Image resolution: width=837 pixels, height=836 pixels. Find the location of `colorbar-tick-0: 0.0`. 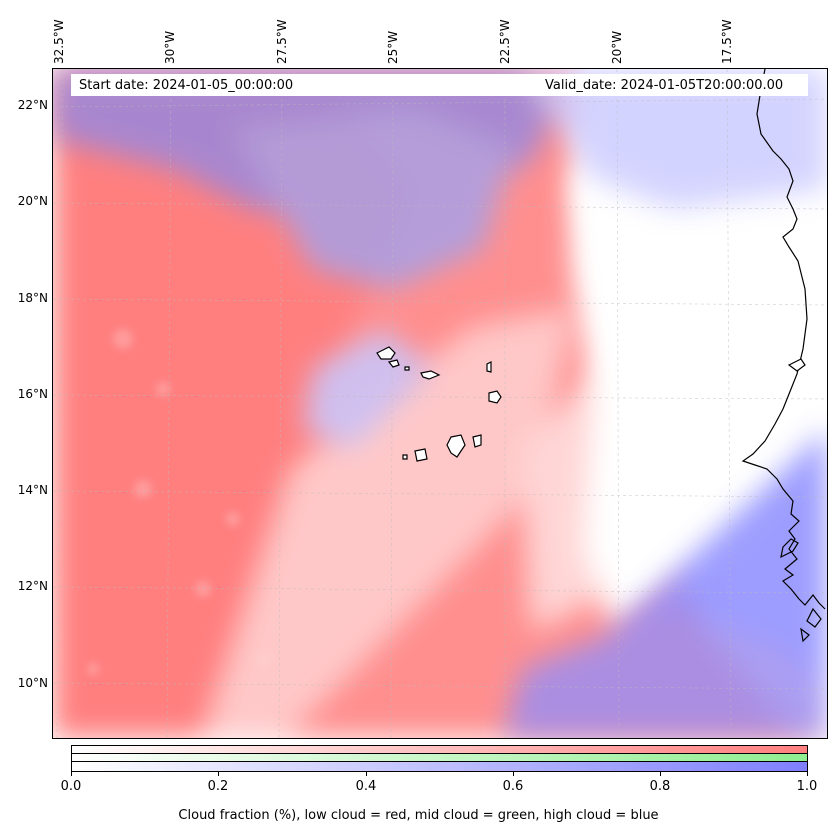

colorbar-tick-0: 0.0 is located at coordinates (71, 786).